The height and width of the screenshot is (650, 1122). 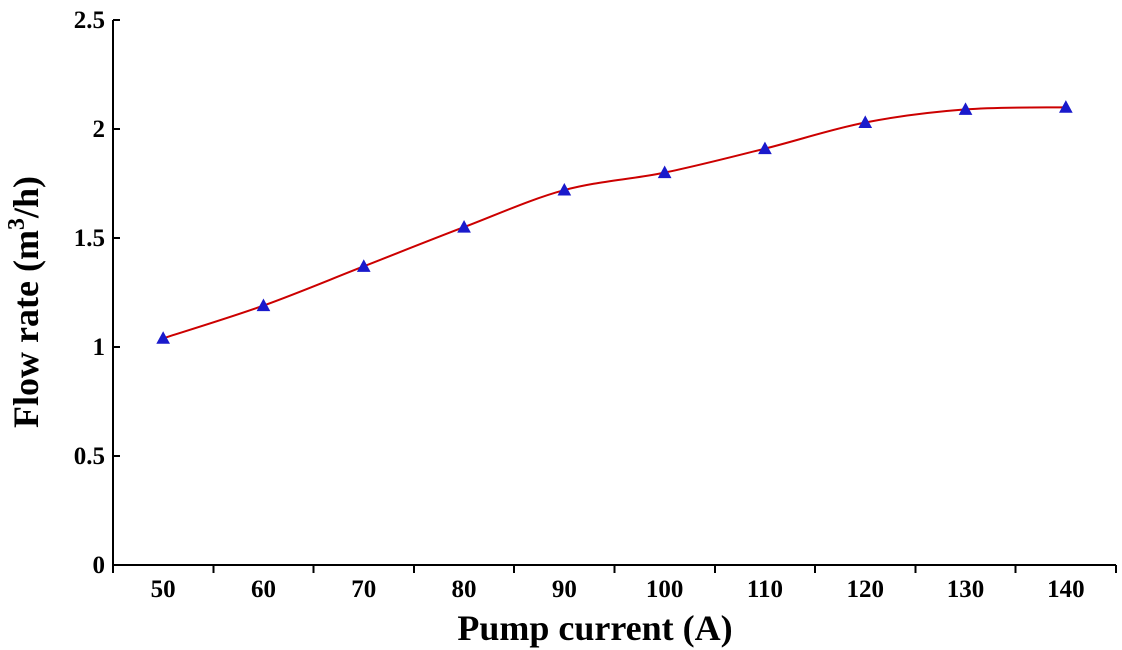 I want to click on x-tick-label: 90, so click(x=564, y=589).